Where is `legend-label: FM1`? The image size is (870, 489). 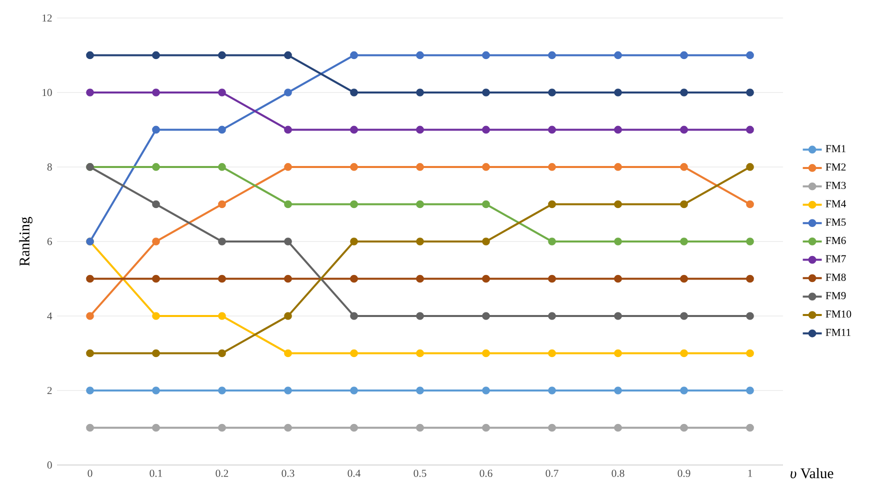
legend-label: FM1 is located at coordinates (836, 148).